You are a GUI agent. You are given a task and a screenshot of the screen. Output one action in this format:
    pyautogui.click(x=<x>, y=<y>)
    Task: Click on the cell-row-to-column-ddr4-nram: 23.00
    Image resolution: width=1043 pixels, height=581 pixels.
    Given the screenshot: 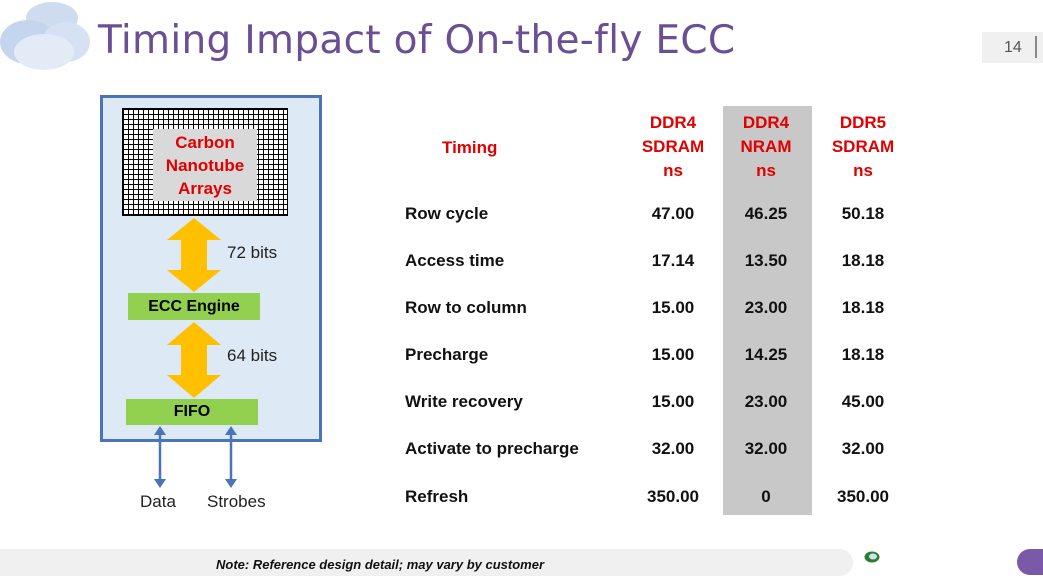 What is the action you would take?
    pyautogui.click(x=766, y=307)
    